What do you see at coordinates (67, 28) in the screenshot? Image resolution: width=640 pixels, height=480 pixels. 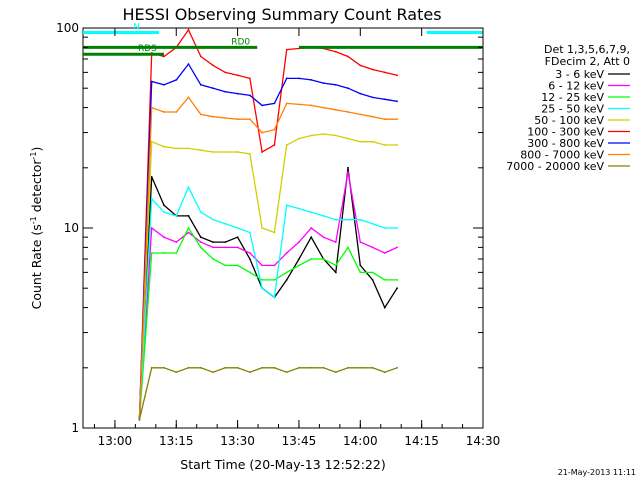 I see `y-tick-label: 100` at bounding box center [67, 28].